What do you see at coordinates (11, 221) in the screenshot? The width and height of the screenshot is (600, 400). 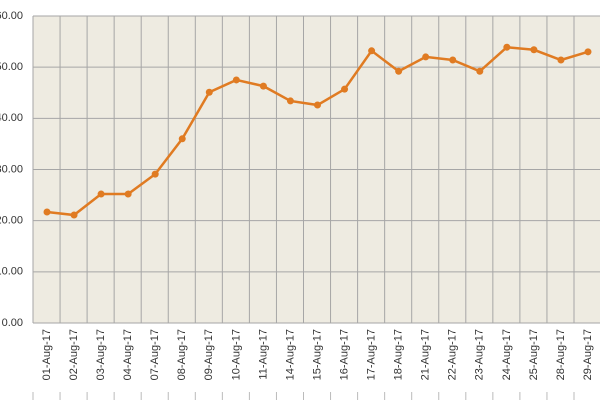 I see `y-tick-label: 20.00` at bounding box center [11, 221].